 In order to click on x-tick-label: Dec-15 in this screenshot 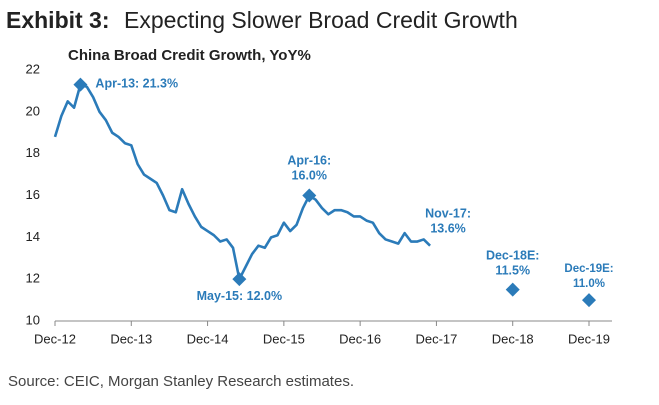, I will do `click(284, 338)`.